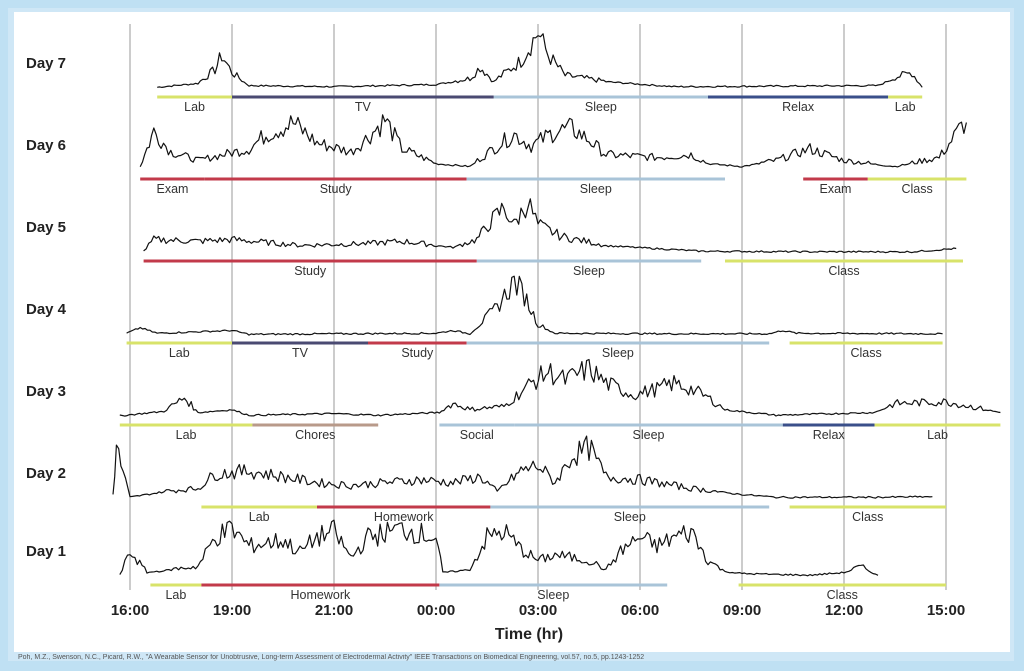  Describe the element at coordinates (232, 610) in the screenshot. I see `x-tick-label: 19:00` at that location.